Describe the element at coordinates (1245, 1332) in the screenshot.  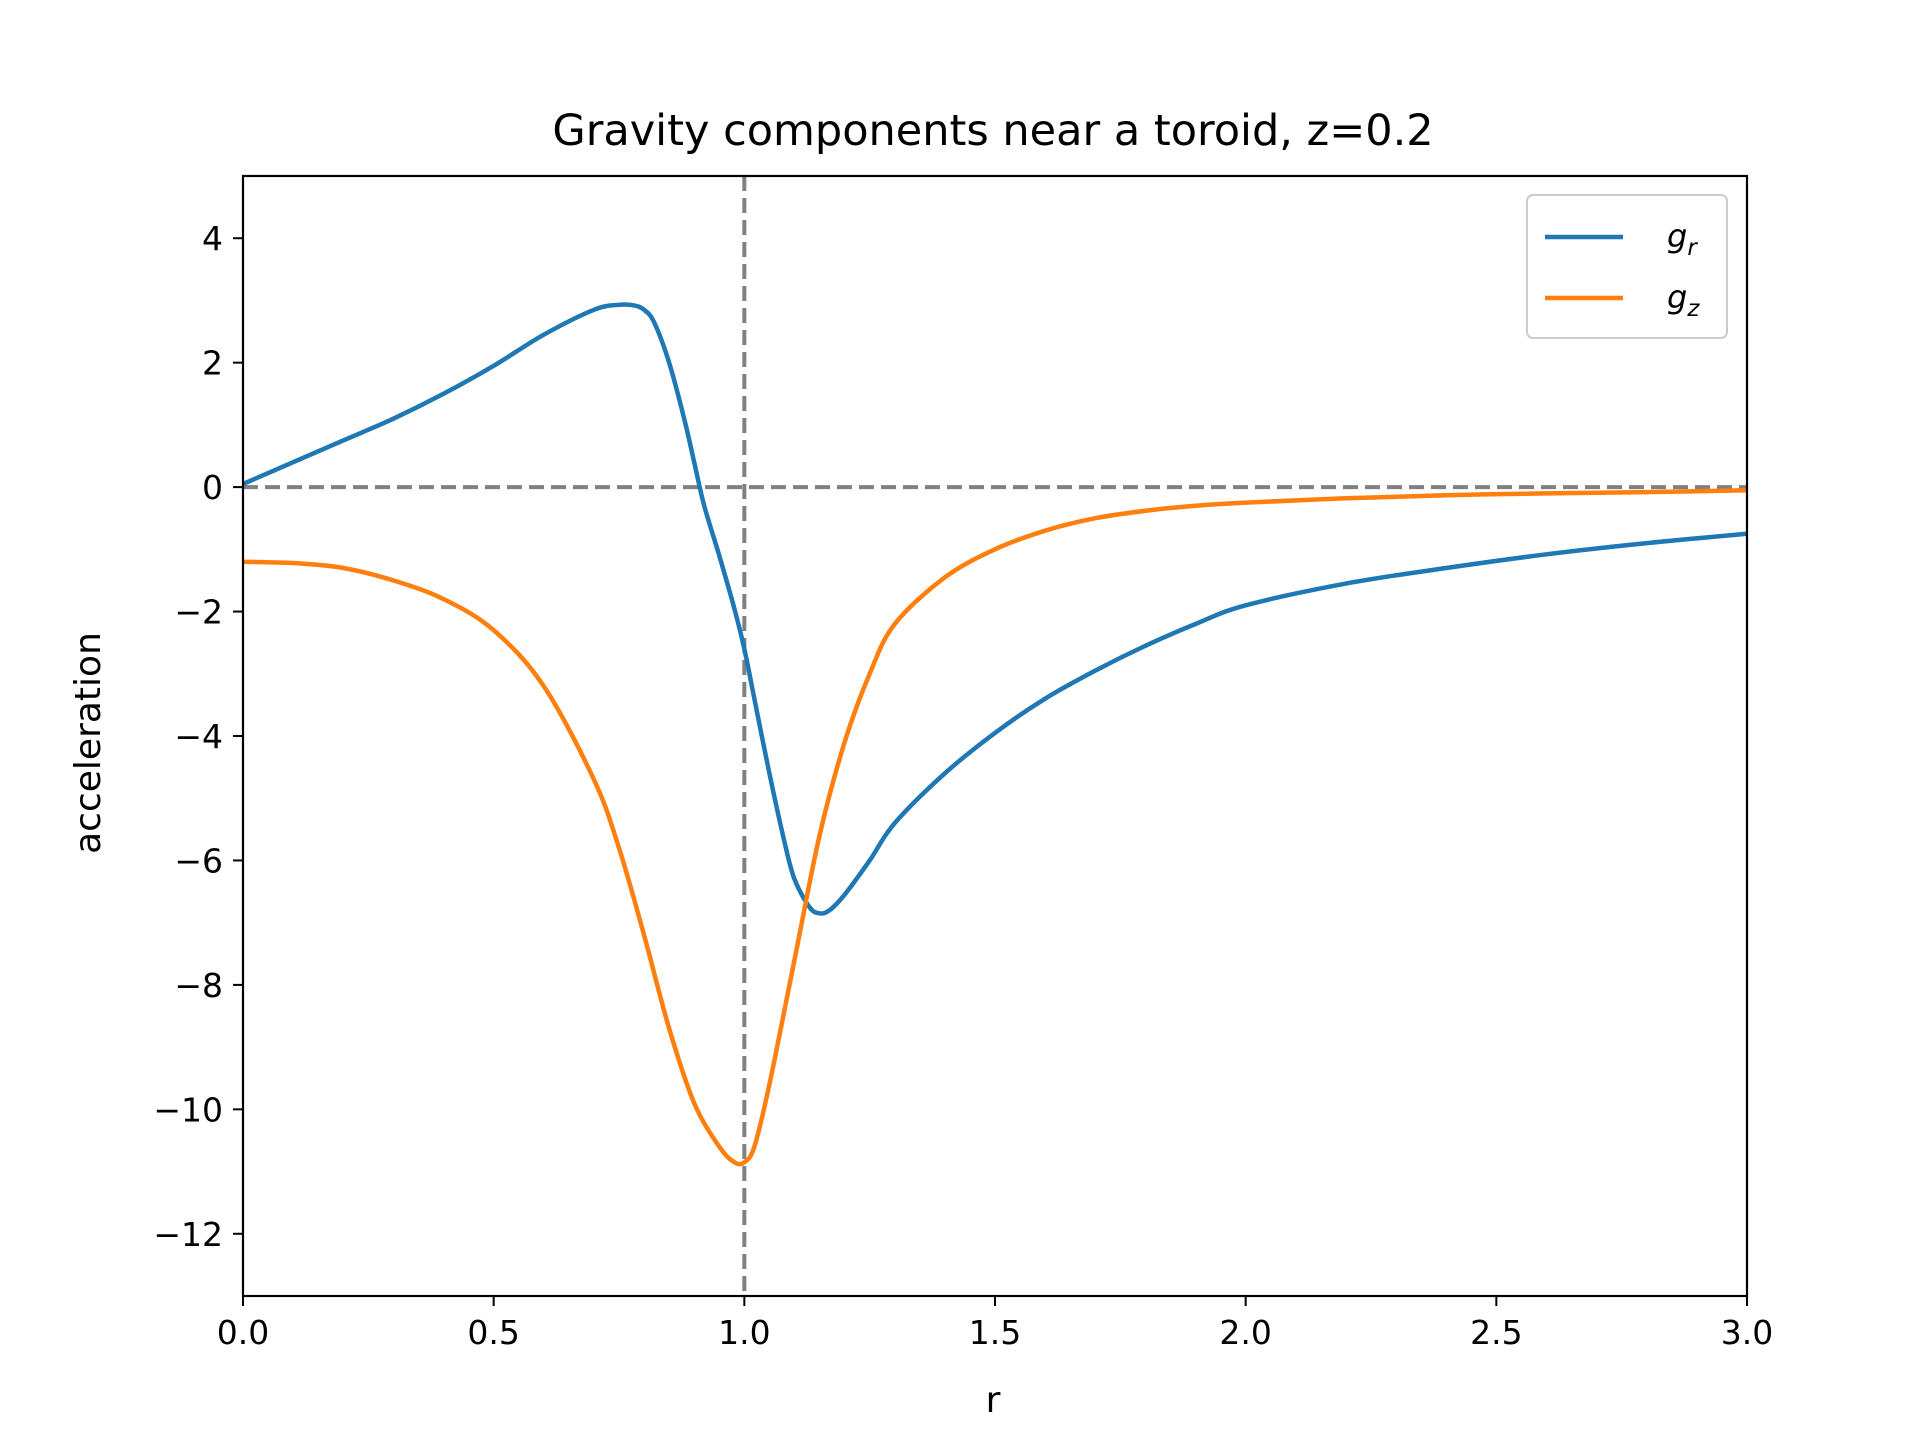
I see `x-tick-label: 2.0` at that location.